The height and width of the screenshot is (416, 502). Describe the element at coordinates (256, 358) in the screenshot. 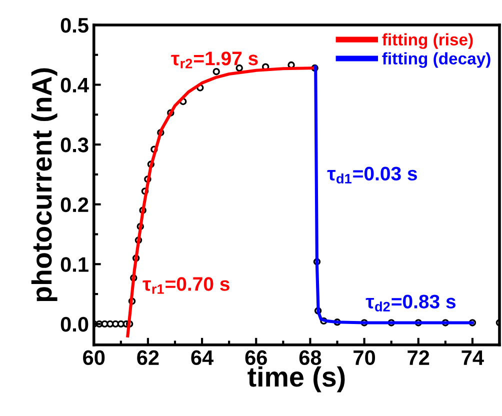

I see `x-tick-label: 66` at that location.